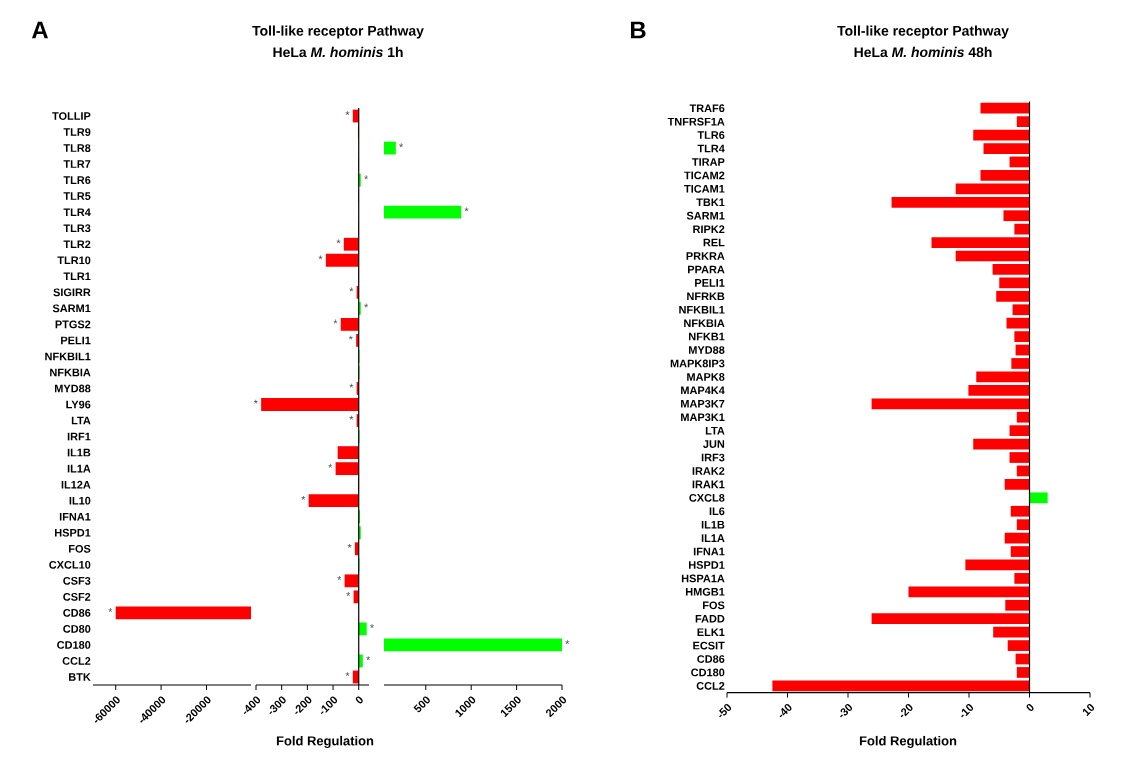  What do you see at coordinates (706, 269) in the screenshot?
I see `y-tick-label: PPARA` at bounding box center [706, 269].